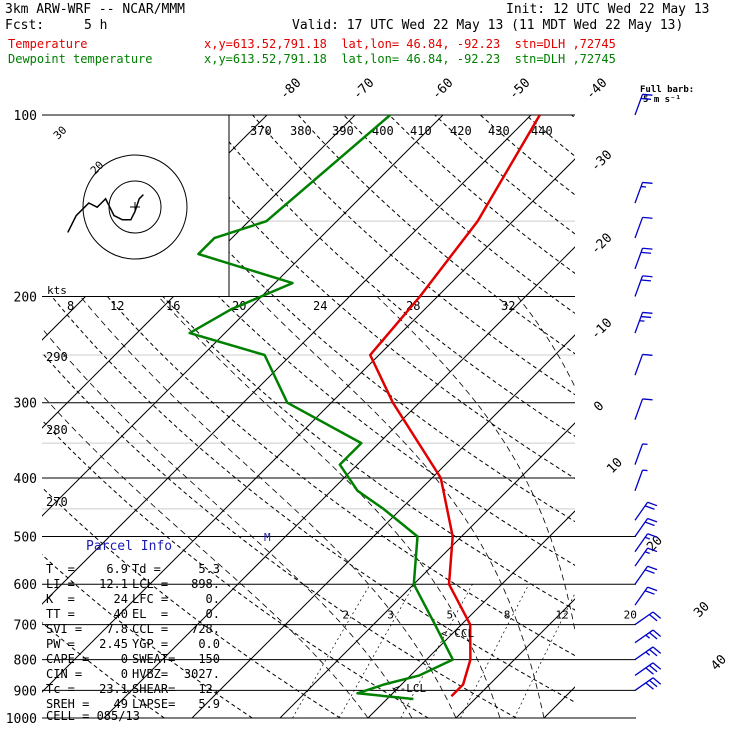  I want to click on pressure-tick-label: 900, so click(25, 691).